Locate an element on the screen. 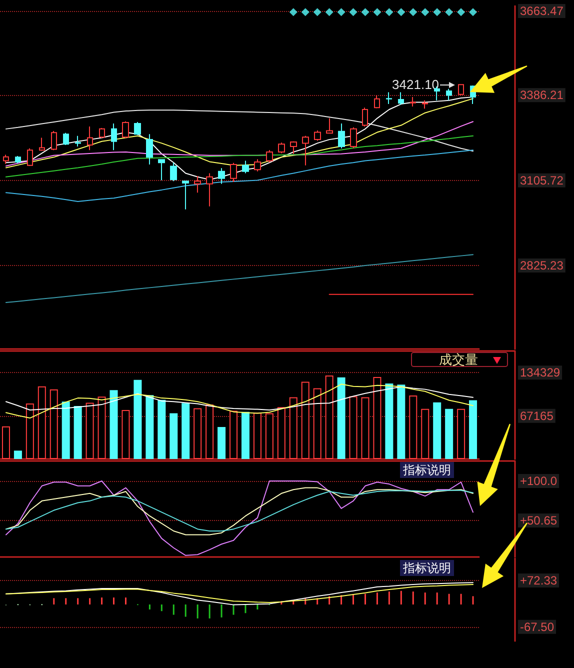 Image resolution: width=574 pixels, height=668 pixels. y-tick-label: 3386.21 is located at coordinates (542, 95).